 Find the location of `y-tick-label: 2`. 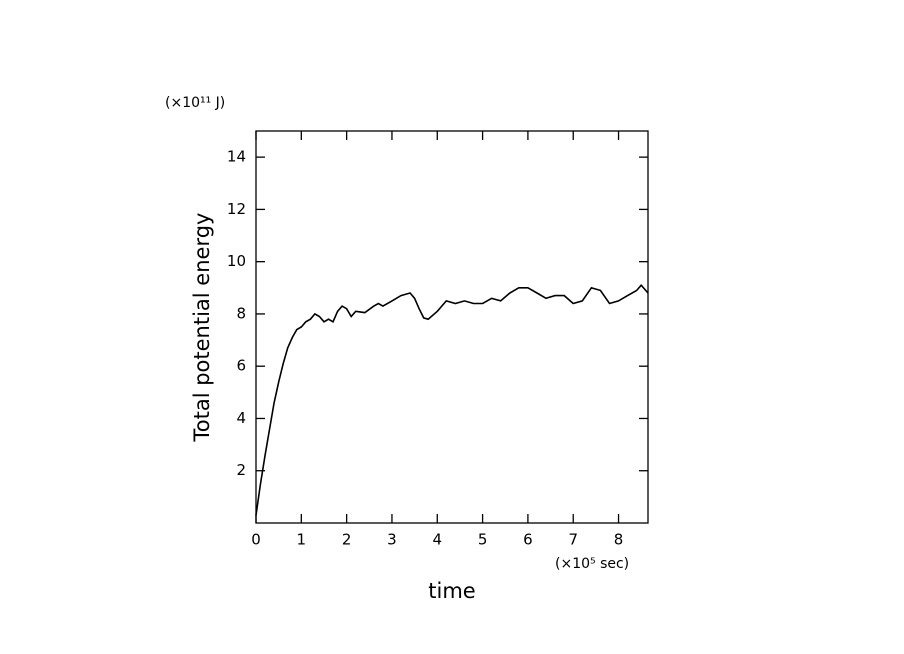

y-tick-label: 2 is located at coordinates (241, 470).